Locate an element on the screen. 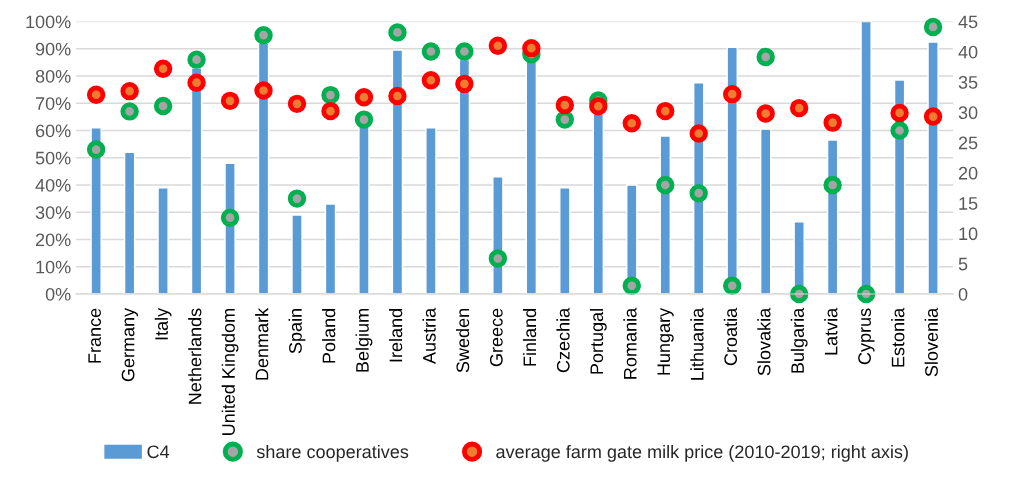 The height and width of the screenshot is (478, 1014). x-tick-label: Cyprus is located at coordinates (866, 336).